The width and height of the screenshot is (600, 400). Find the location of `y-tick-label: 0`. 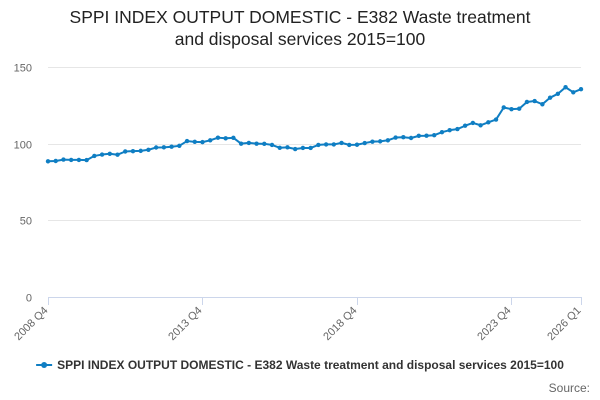

y-tick-label: 0 is located at coordinates (29, 299).